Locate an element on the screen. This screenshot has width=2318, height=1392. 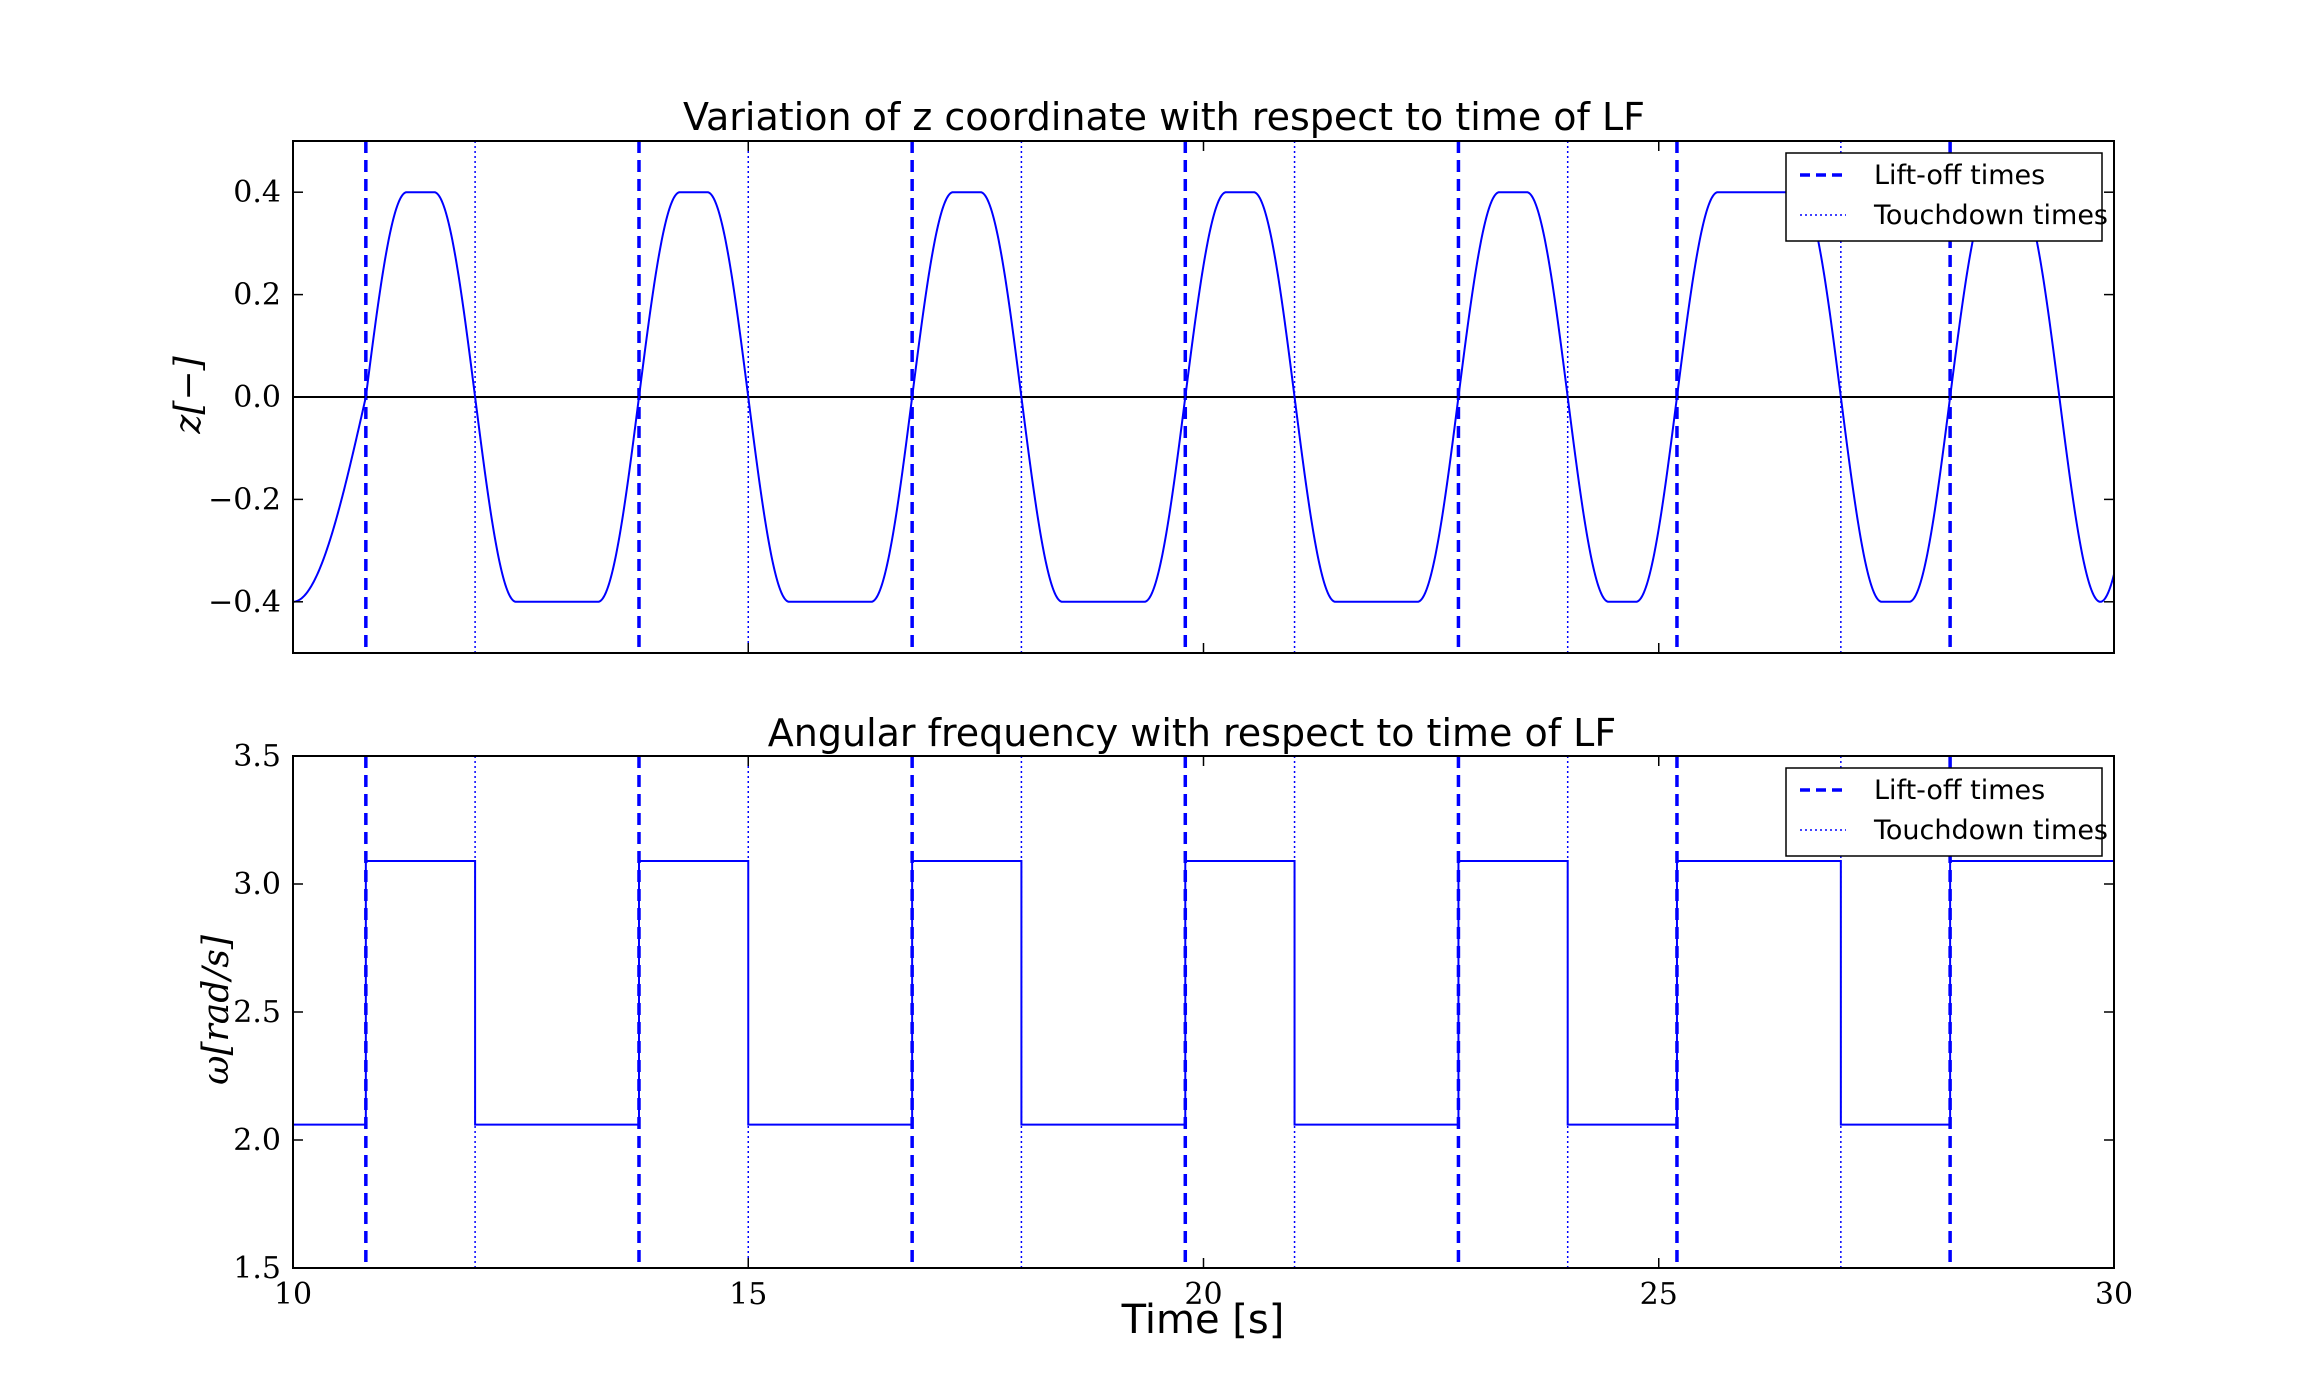
x-tick-label: 15 is located at coordinates (748, 1294).